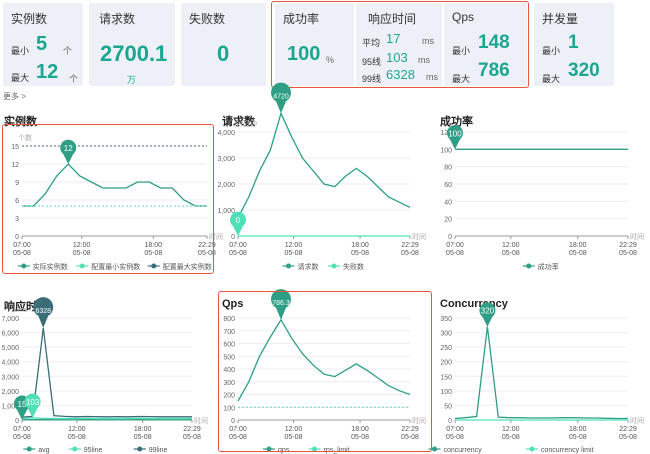 The image size is (650, 454). I want to click on max-value: 786, so click(494, 70).